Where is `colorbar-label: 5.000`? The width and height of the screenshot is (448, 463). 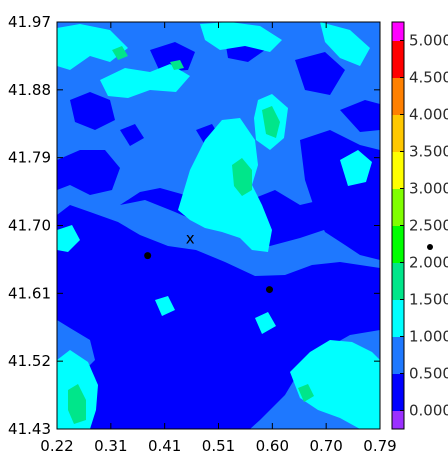 colorbar-label: 5.000 is located at coordinates (428, 41).